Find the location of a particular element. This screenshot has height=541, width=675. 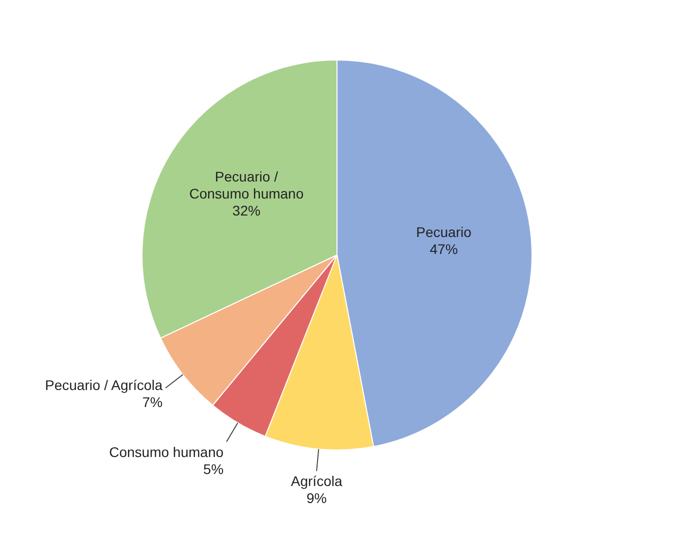

data-label: 9% is located at coordinates (316, 498).